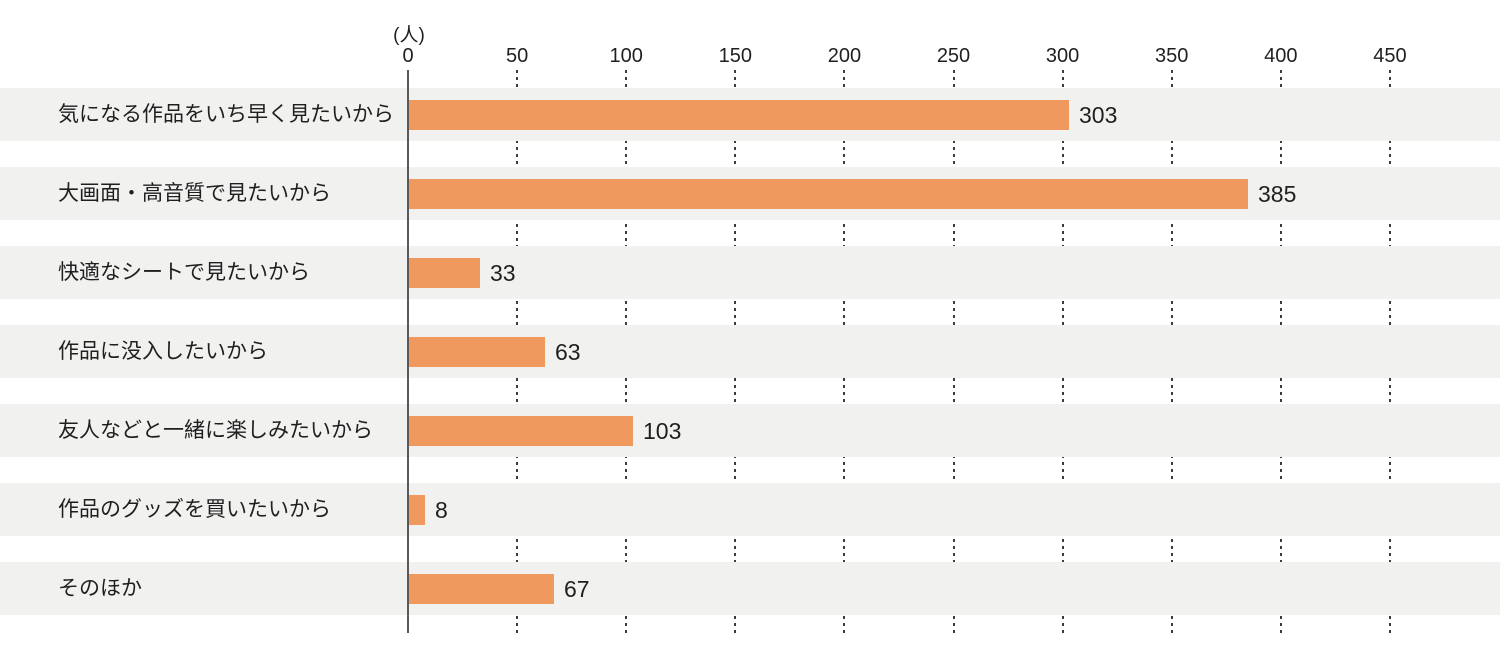  I want to click on x-axis-tick-label: 400, so click(1281, 56).